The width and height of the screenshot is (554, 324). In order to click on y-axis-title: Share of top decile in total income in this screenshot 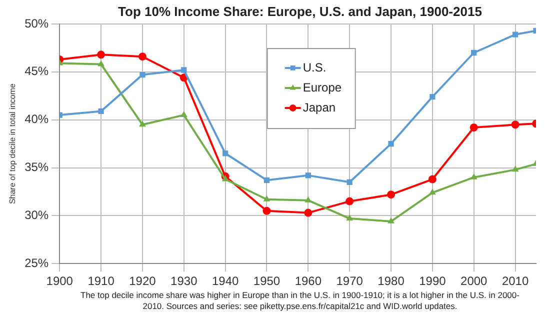, I will do `click(13, 143)`.